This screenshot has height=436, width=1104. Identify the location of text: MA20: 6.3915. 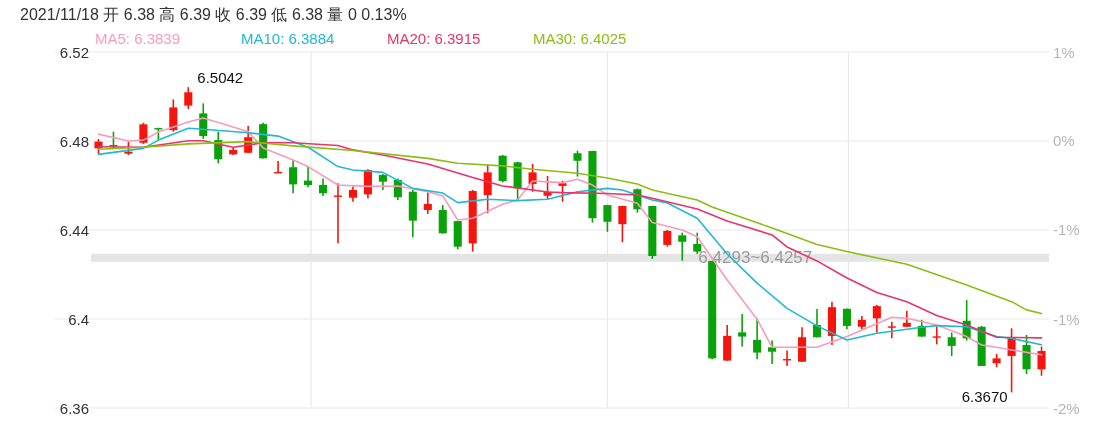
(434, 38).